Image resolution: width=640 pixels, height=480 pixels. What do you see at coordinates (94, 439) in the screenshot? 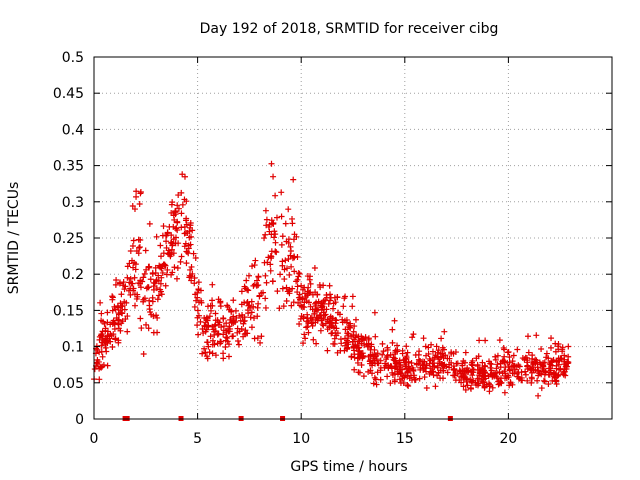
I see `x-tick-label: 0` at bounding box center [94, 439].